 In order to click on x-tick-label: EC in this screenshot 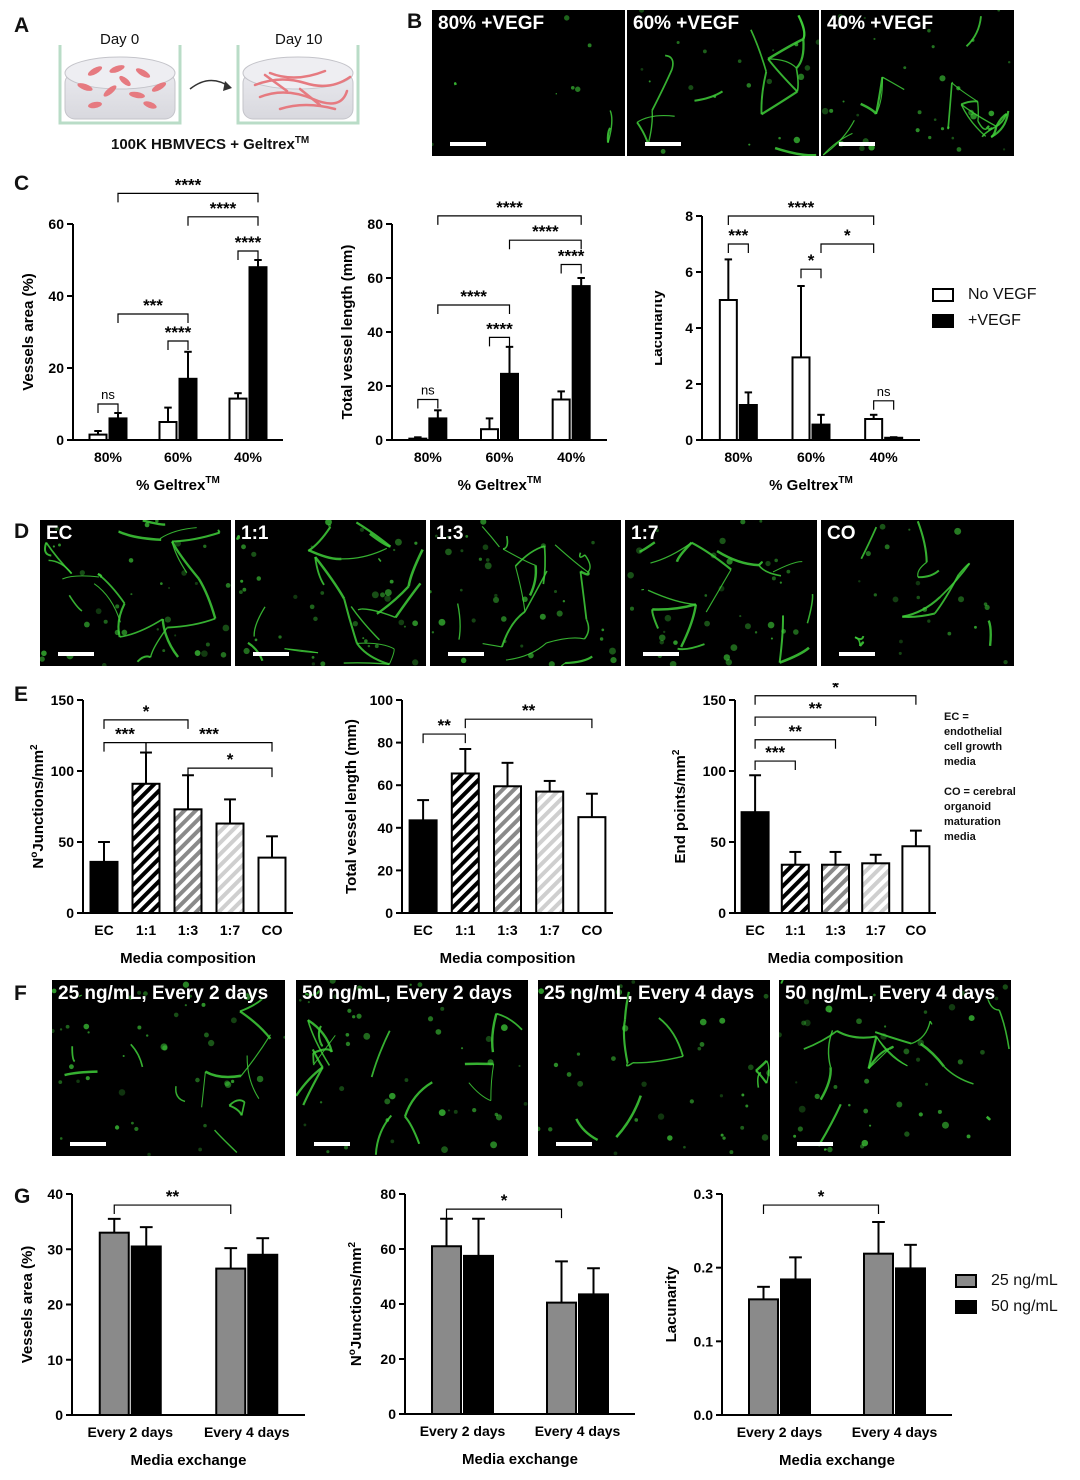, I will do `click(754, 930)`.